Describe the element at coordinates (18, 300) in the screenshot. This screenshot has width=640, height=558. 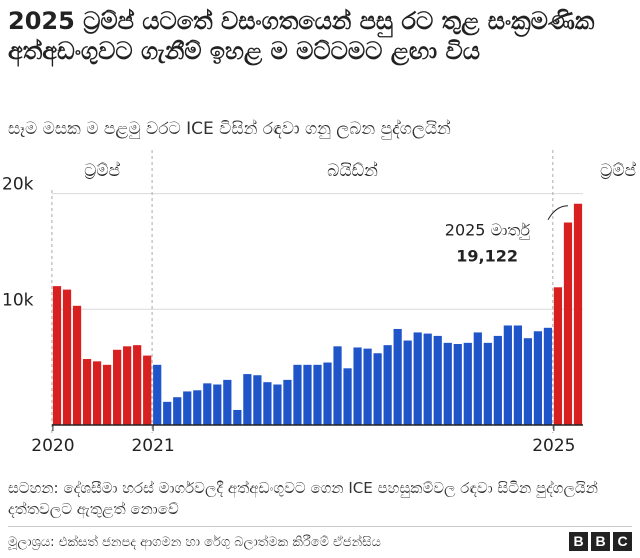
I see `y-tick-label: 10k` at that location.